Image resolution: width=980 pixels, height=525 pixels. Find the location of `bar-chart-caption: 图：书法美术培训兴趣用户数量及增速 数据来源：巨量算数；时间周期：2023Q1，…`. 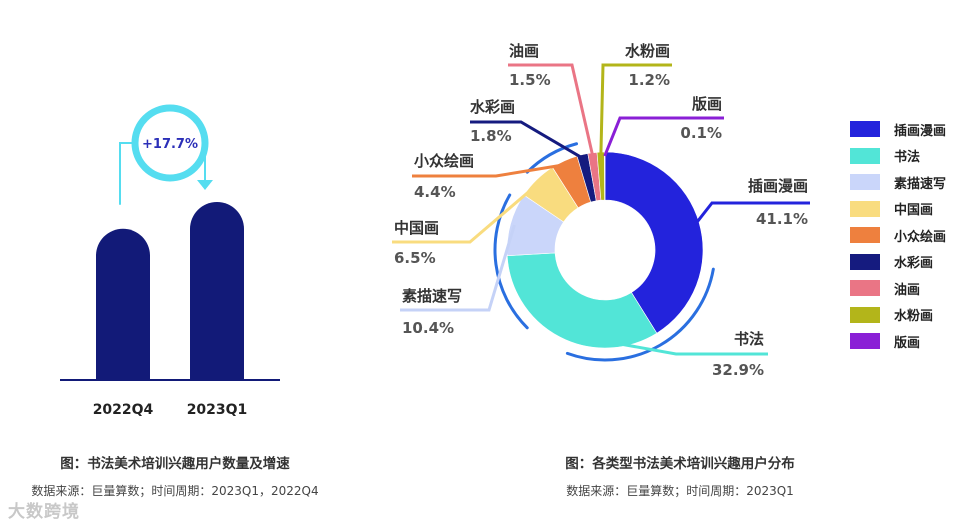

bar-chart-caption: 图：书法美术培训兴趣用户数量及增速 数据来源：巨量算数；时间周期：2023Q1，… is located at coordinates (175, 475).